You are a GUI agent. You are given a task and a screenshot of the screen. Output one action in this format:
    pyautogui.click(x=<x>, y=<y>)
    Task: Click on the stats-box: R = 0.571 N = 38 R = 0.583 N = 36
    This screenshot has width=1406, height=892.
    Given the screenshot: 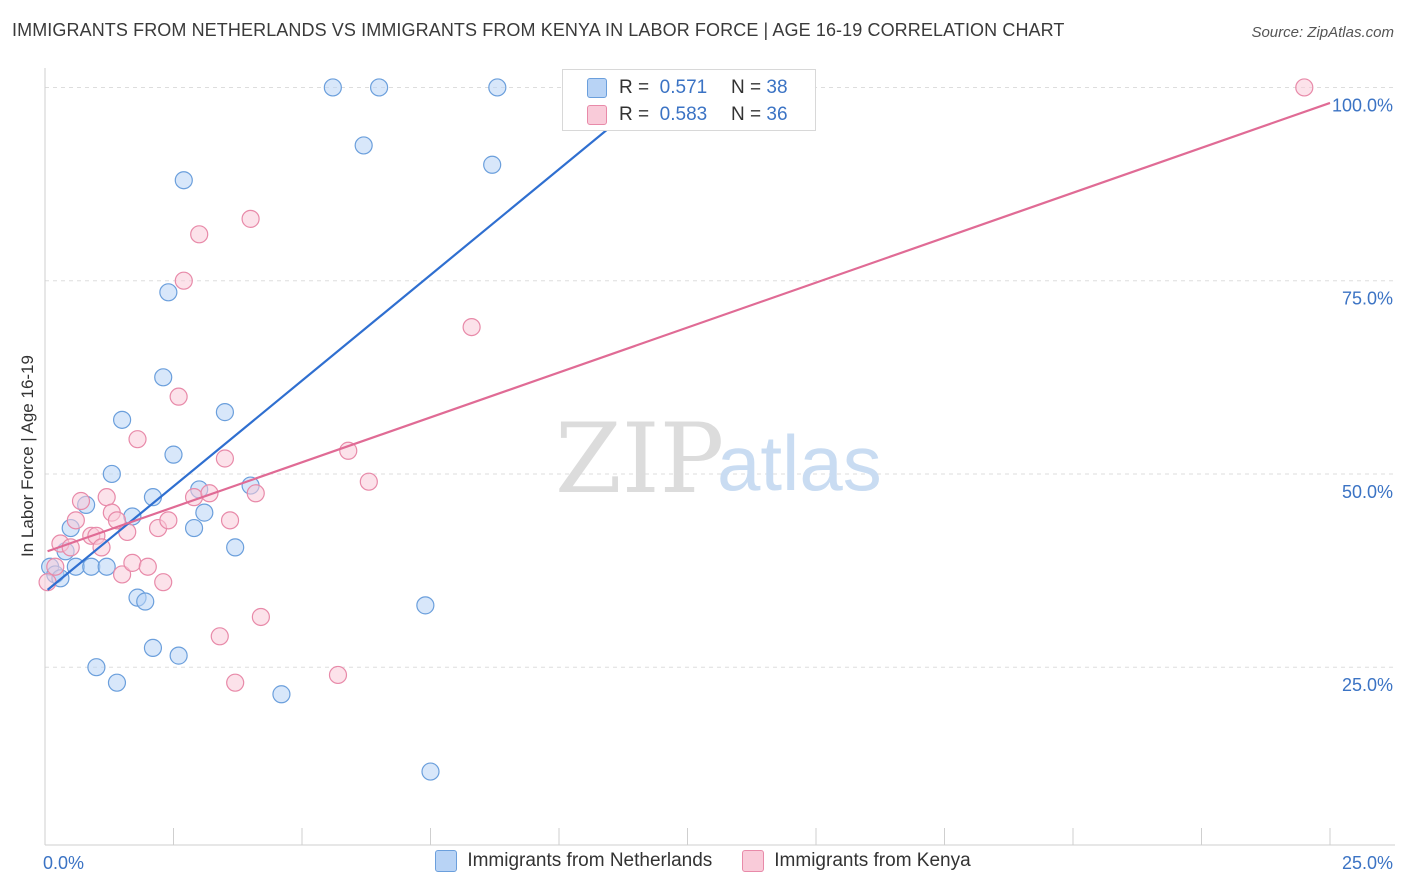 What is the action you would take?
    pyautogui.click(x=689, y=100)
    